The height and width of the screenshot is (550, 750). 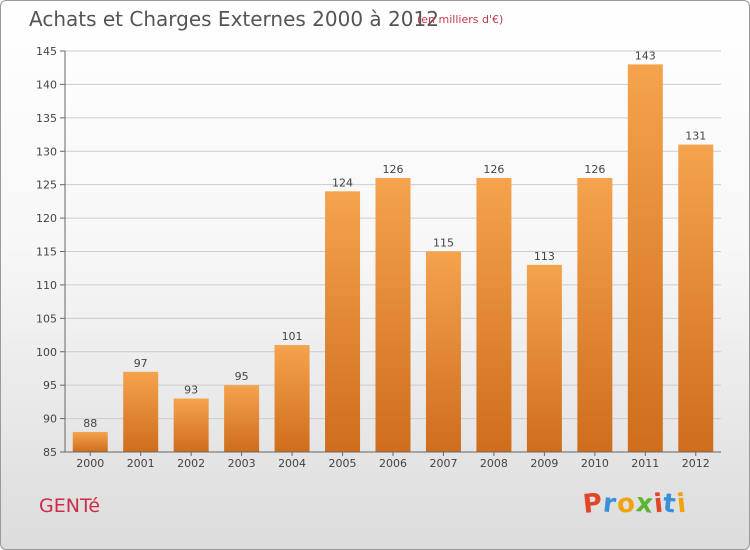 What do you see at coordinates (191, 425) in the screenshot?
I see `bar-2002` at bounding box center [191, 425].